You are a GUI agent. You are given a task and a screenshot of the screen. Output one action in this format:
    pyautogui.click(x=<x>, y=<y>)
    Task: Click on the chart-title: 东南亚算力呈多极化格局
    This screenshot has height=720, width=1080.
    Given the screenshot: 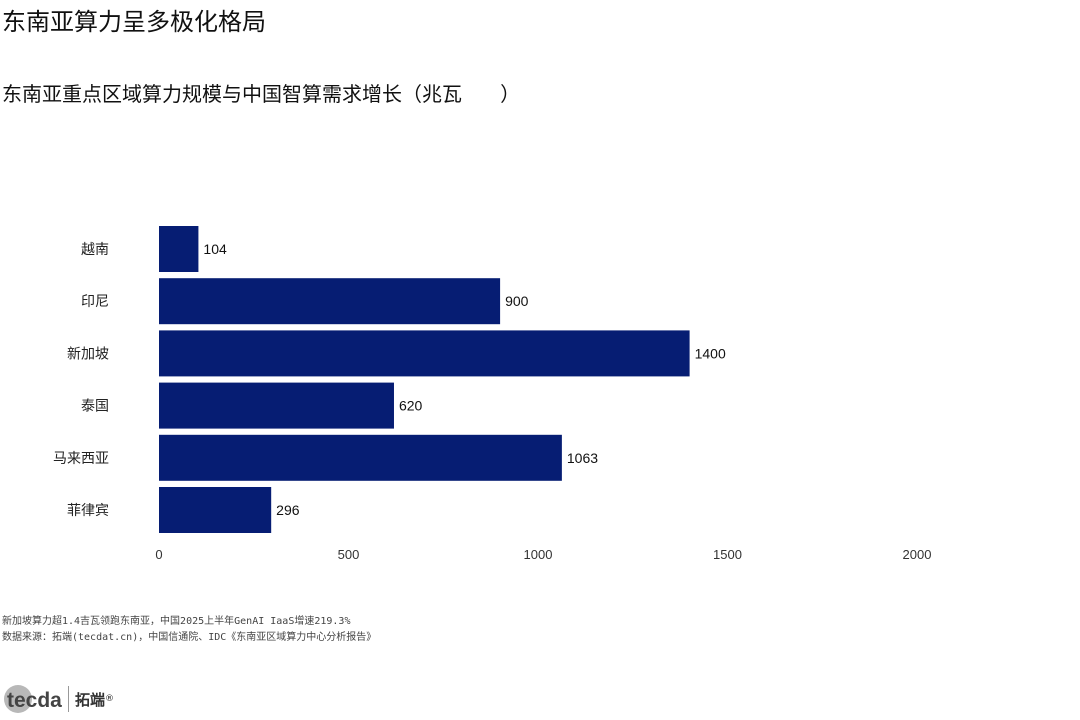 What is the action you would take?
    pyautogui.click(x=134, y=22)
    